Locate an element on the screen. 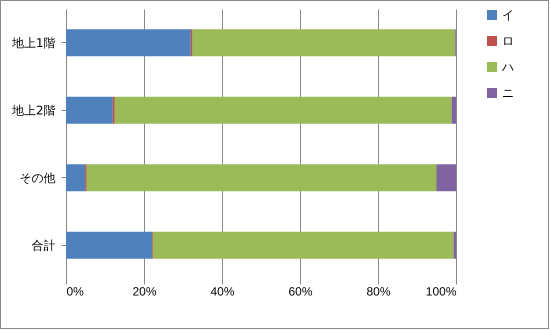 The height and width of the screenshot is (331, 551). legend-label: イ is located at coordinates (508, 15).